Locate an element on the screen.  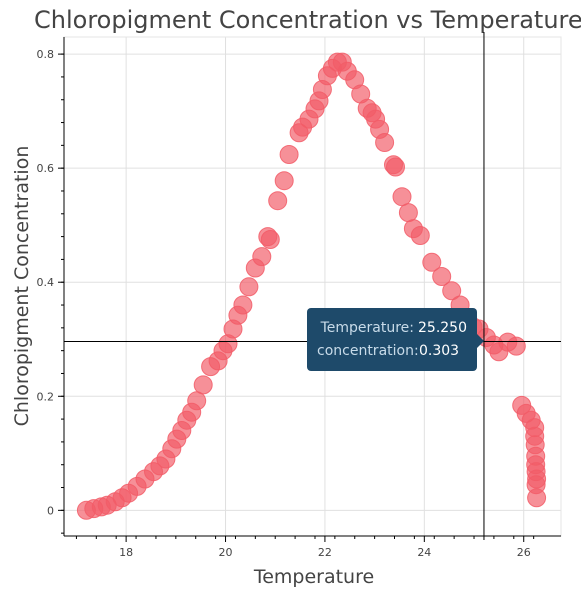
x-tick-label-1: 20 is located at coordinates (226, 552).